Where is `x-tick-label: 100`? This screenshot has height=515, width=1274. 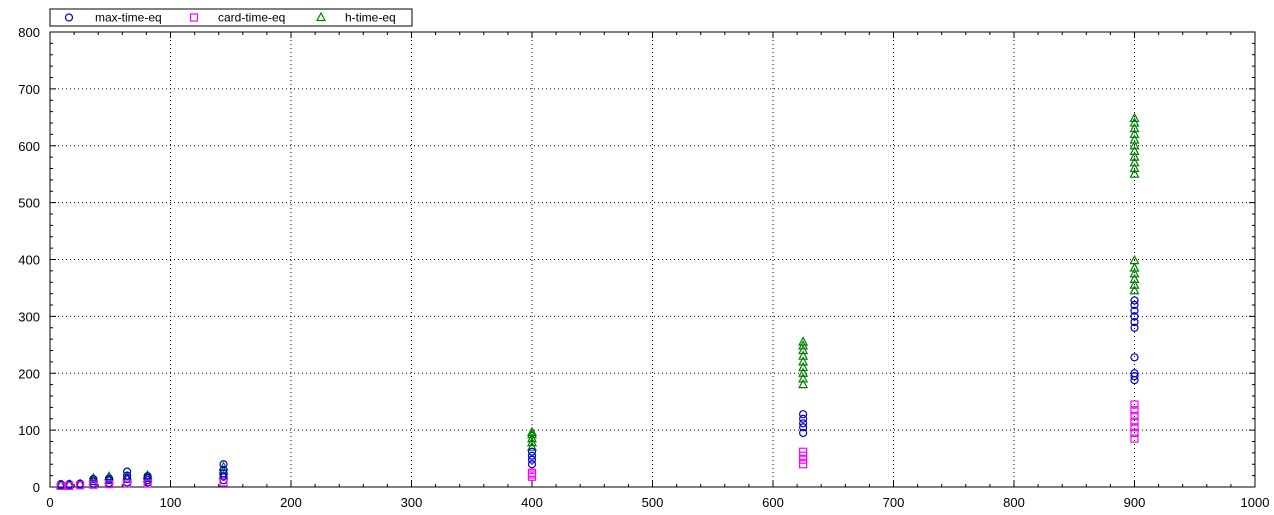 x-tick-label: 100 is located at coordinates (171, 502).